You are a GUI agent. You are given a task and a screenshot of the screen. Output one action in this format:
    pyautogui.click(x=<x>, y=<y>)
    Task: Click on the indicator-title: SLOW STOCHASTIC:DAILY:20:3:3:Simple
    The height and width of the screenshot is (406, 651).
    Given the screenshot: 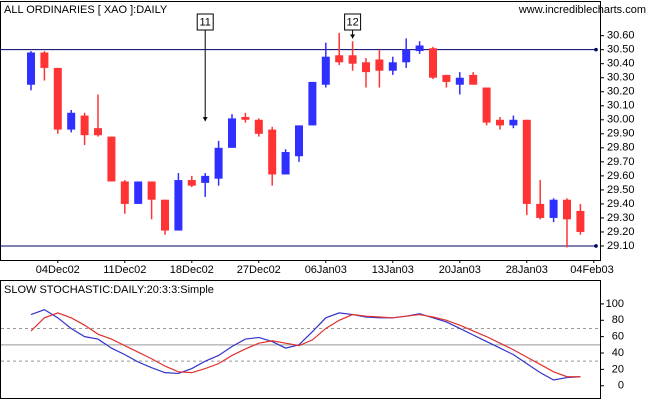 What is the action you would take?
    pyautogui.click(x=109, y=290)
    